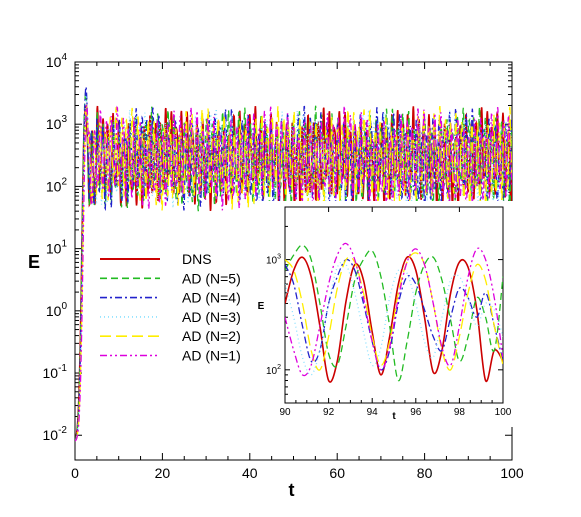  I want to click on legend-label: AD (N=5), so click(211, 278).